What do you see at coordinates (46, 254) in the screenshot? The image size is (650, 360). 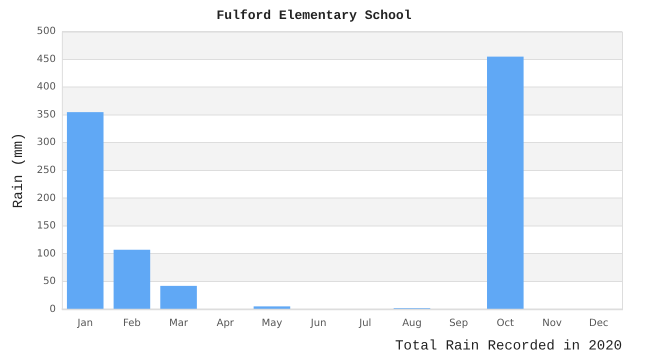 I see `y-tick-label: 100` at bounding box center [46, 254].